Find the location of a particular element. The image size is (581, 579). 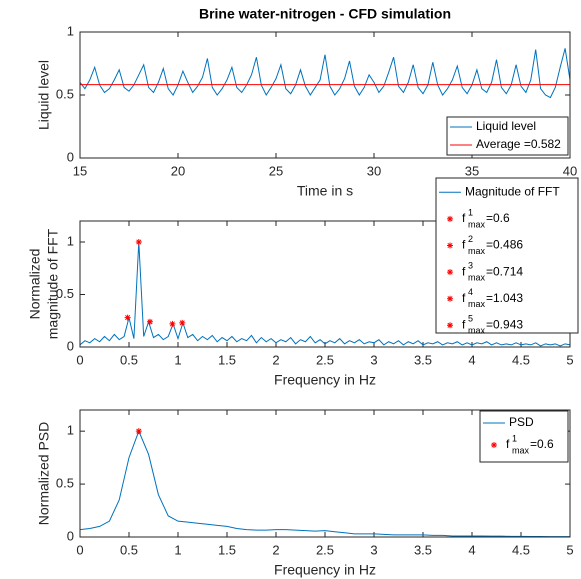

legend-label: Liquid level is located at coordinates (506, 126).